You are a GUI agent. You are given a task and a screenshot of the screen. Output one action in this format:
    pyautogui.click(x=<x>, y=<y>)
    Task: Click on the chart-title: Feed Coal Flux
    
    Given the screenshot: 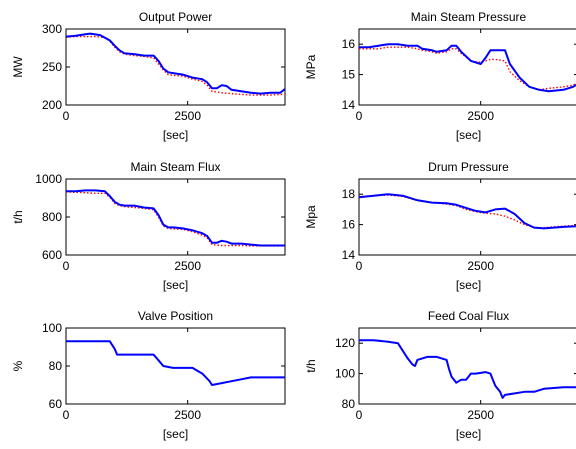 What is the action you would take?
    pyautogui.click(x=468, y=316)
    